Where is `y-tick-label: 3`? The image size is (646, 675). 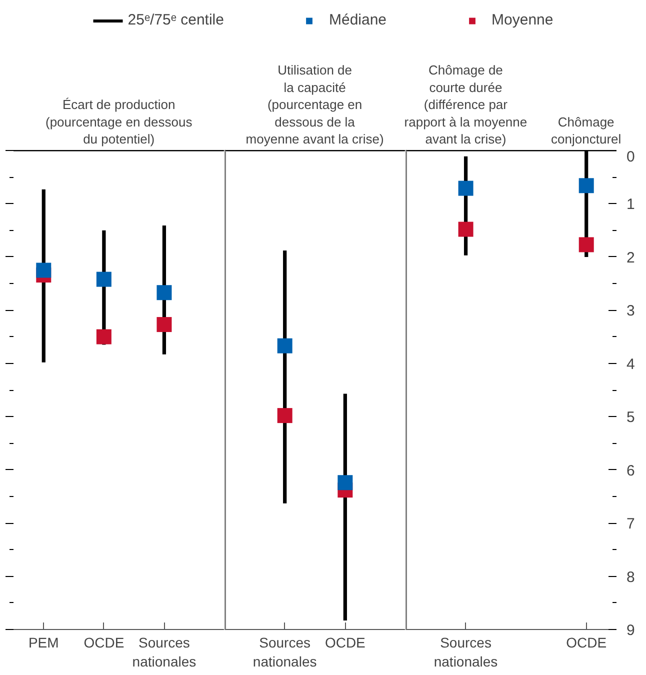
y-tick-label: 3 is located at coordinates (630, 311).